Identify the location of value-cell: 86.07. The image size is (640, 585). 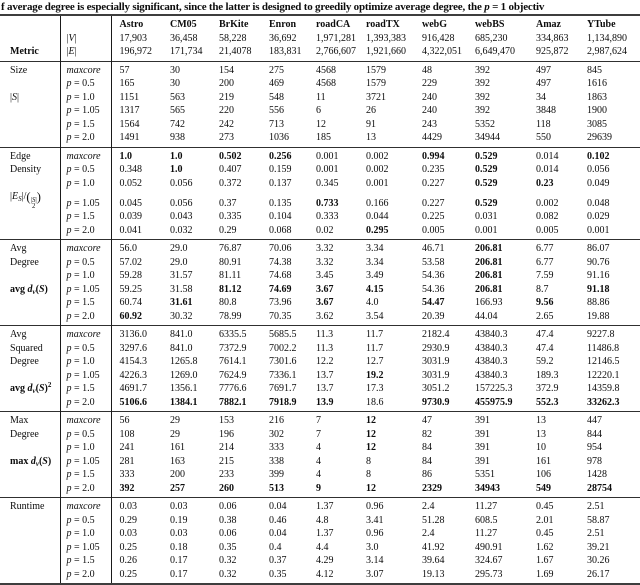
(598, 248).